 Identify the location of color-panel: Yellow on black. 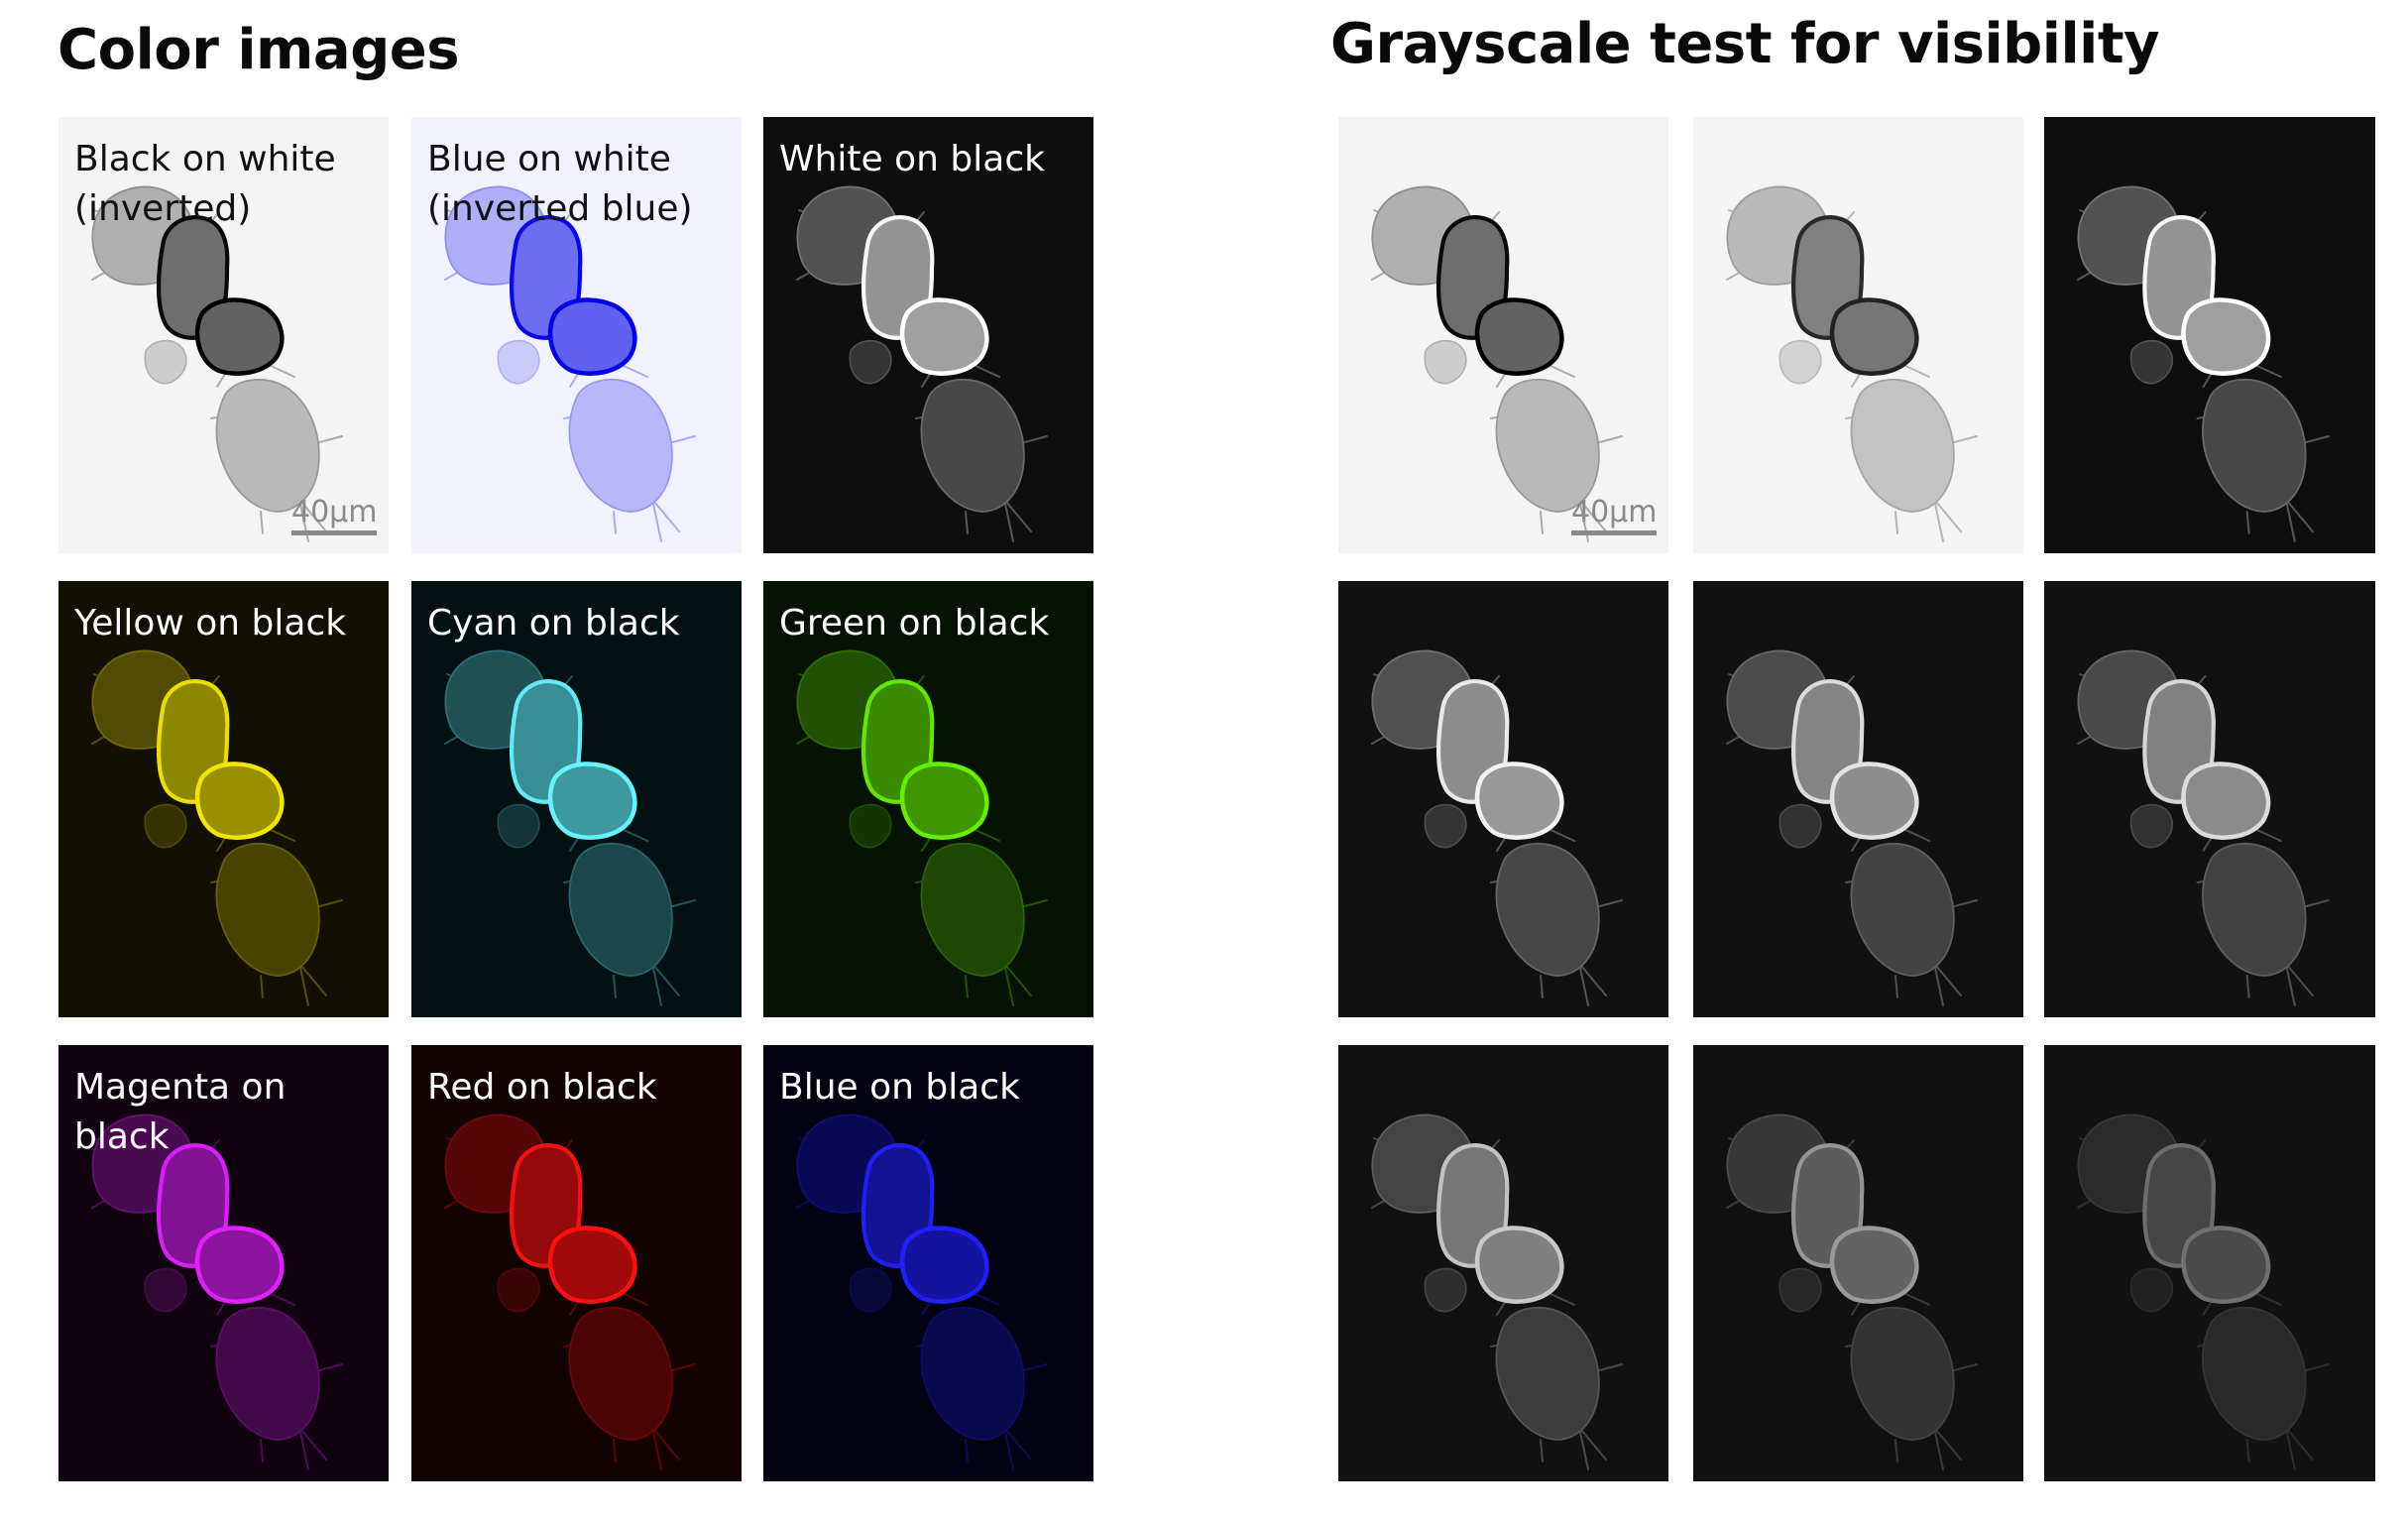
(223, 799).